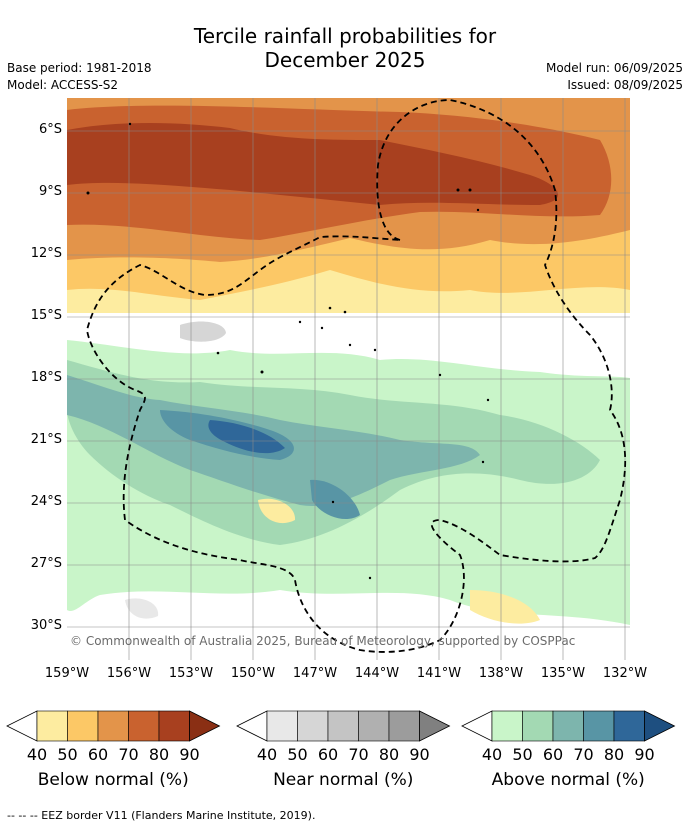 The height and width of the screenshot is (827, 690). Describe the element at coordinates (46, 625) in the screenshot. I see `lat-label: 30°S` at that location.